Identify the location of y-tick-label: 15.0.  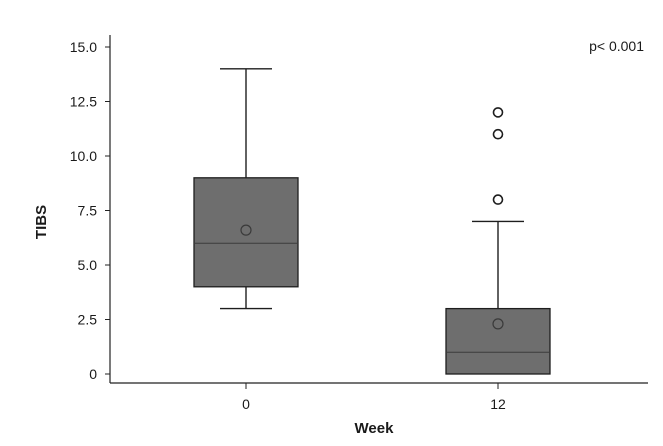
(83, 47).